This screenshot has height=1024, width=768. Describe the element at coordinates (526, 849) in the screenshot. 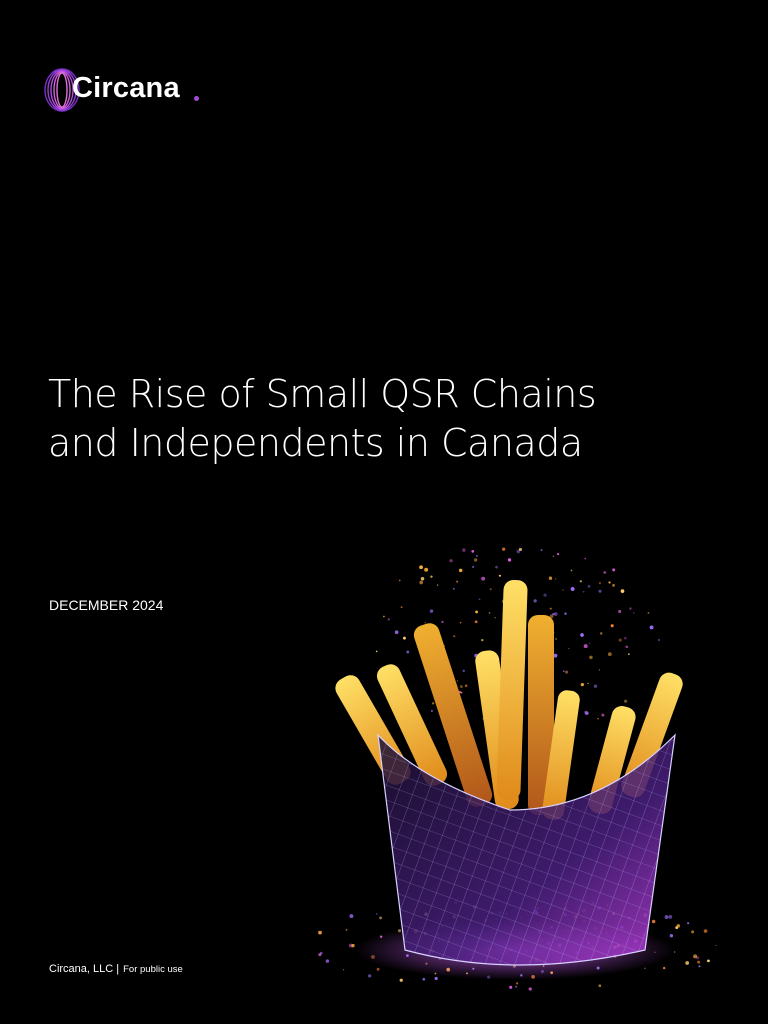

I see `cup-mesh` at that location.